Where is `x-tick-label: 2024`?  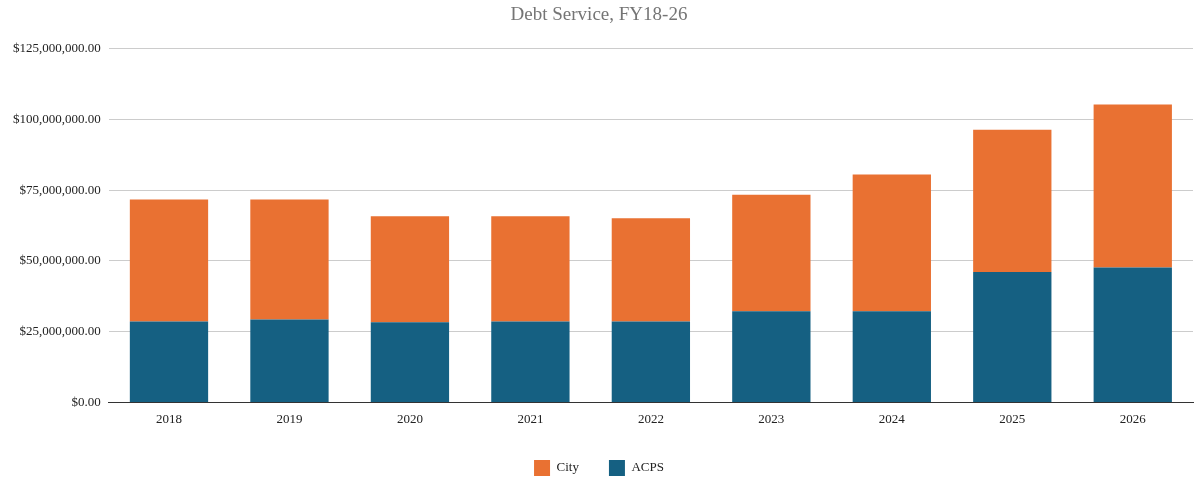
x-tick-label: 2024 is located at coordinates (892, 418).